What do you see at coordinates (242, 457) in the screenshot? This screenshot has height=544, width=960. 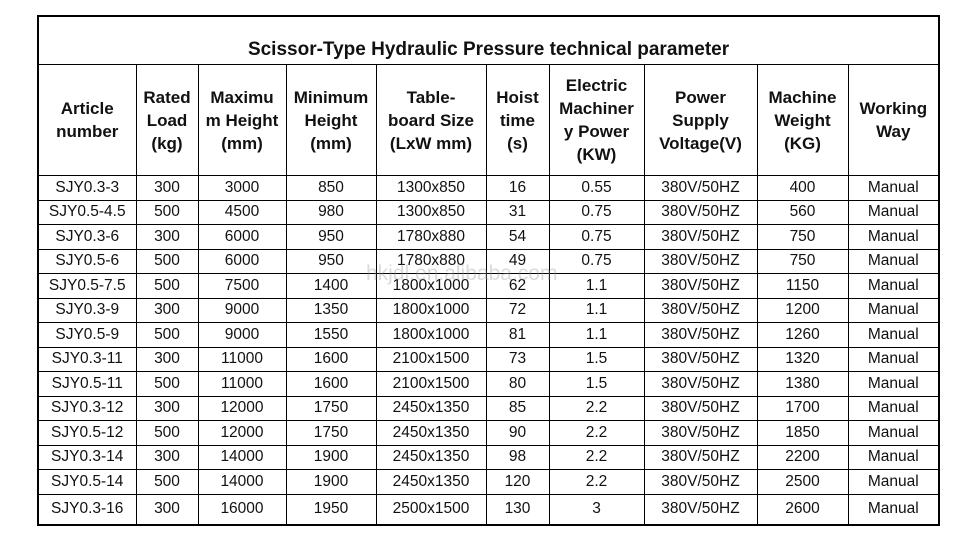 I see `data-cell: 14000` at bounding box center [242, 457].